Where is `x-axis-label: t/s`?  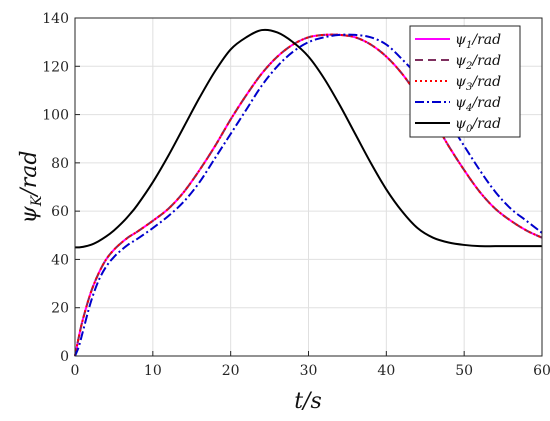 x-axis-label: t/s is located at coordinates (308, 401).